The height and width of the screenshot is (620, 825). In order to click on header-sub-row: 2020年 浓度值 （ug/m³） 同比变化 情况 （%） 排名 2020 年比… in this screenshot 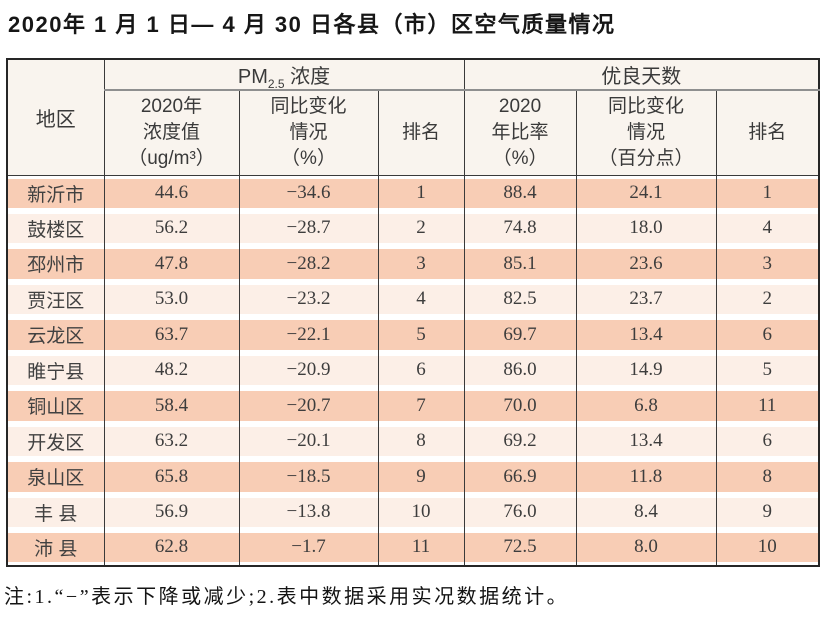, I will do `click(413, 133)`.